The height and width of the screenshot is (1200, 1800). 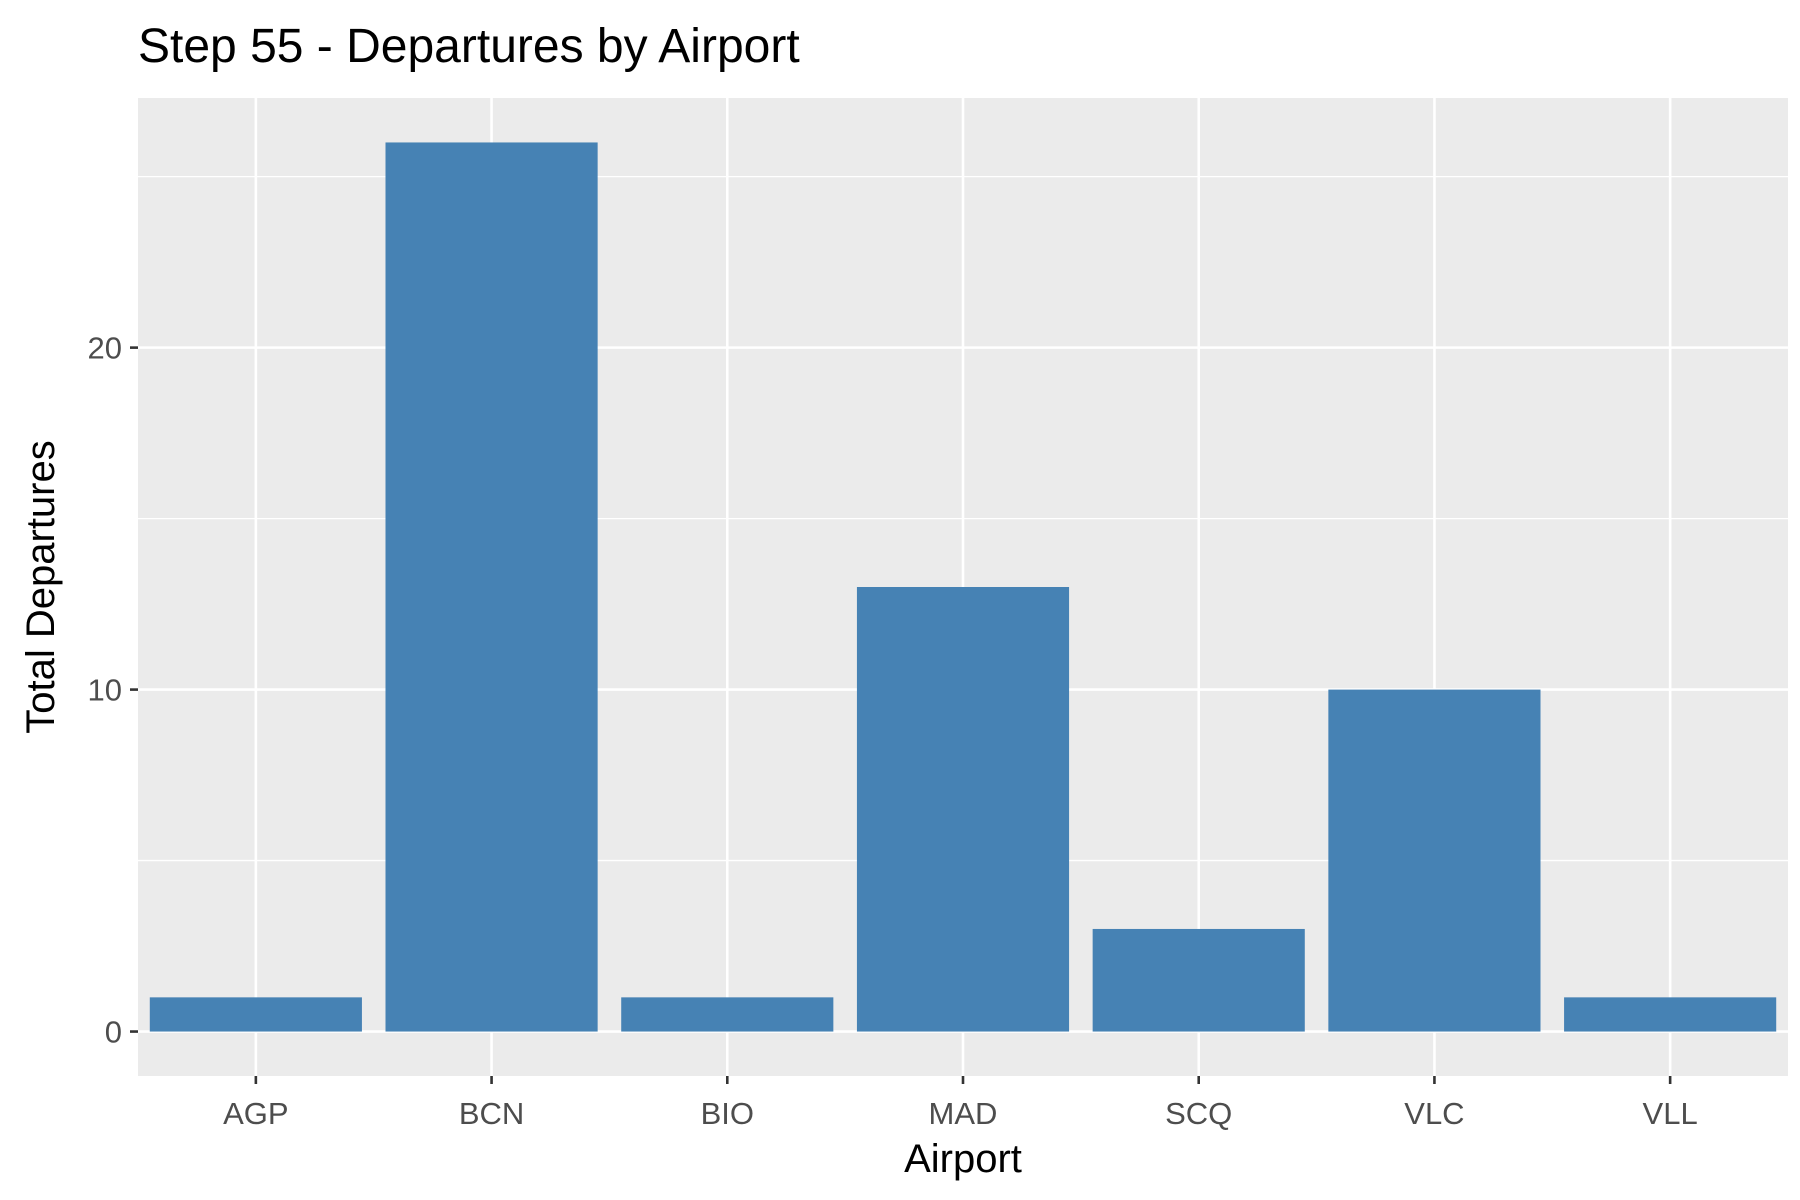 I want to click on bar-mad, so click(x=963, y=809).